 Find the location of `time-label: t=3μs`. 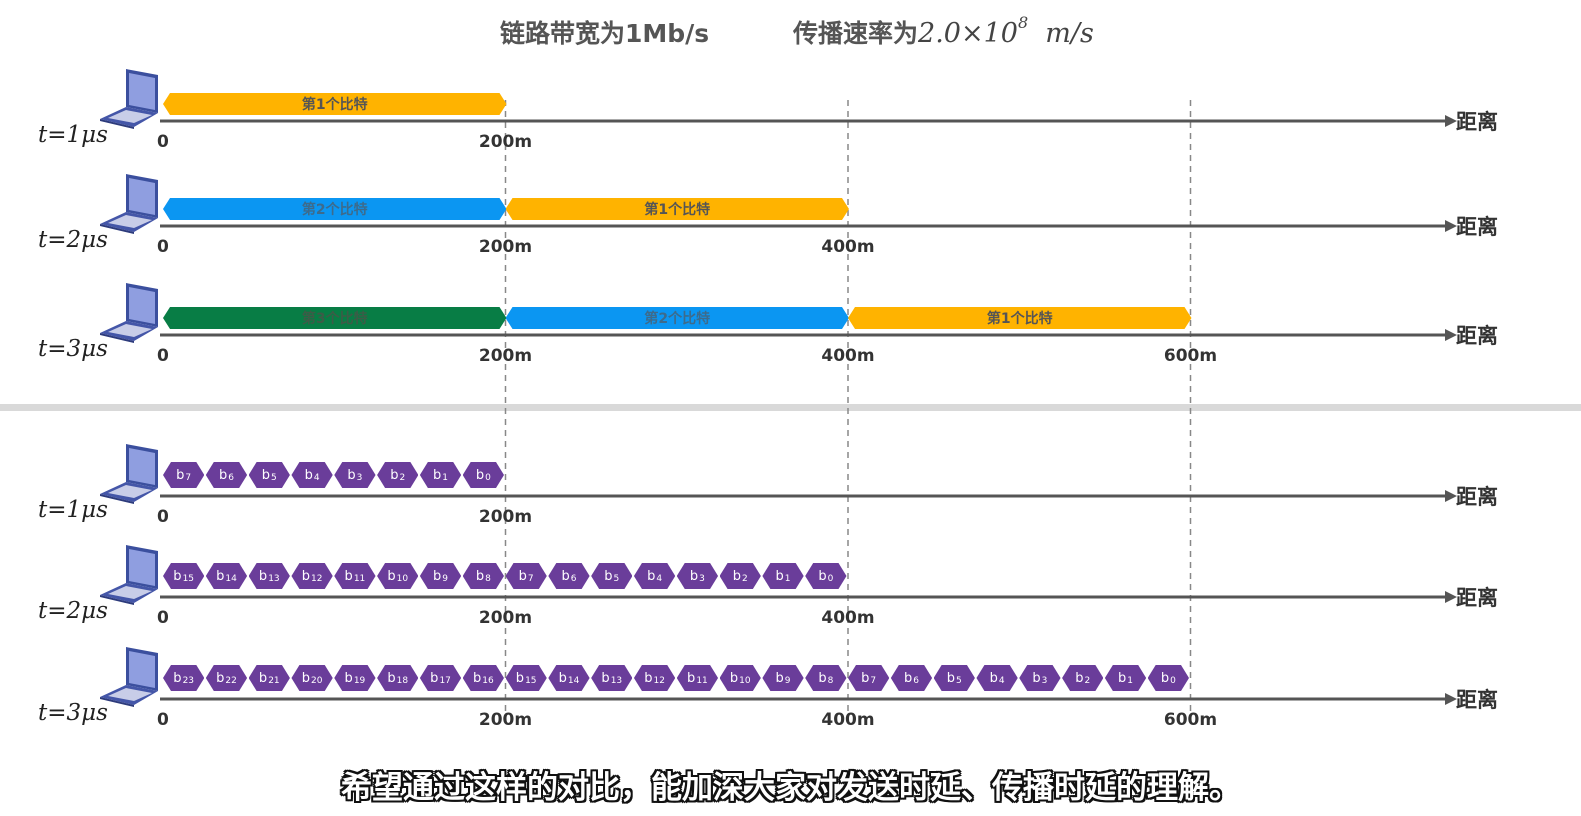

time-label: t=3μs is located at coordinates (73, 713).